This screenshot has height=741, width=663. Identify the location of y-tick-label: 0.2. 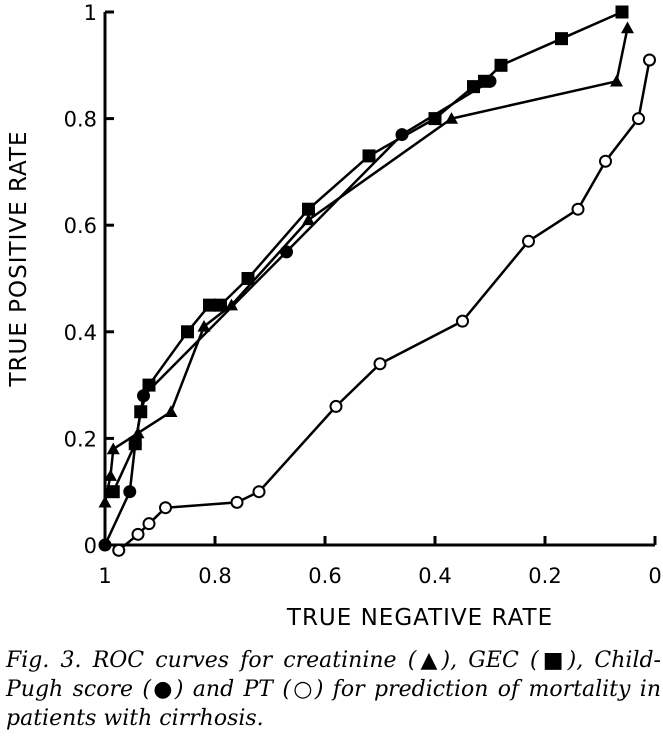
(80, 439).